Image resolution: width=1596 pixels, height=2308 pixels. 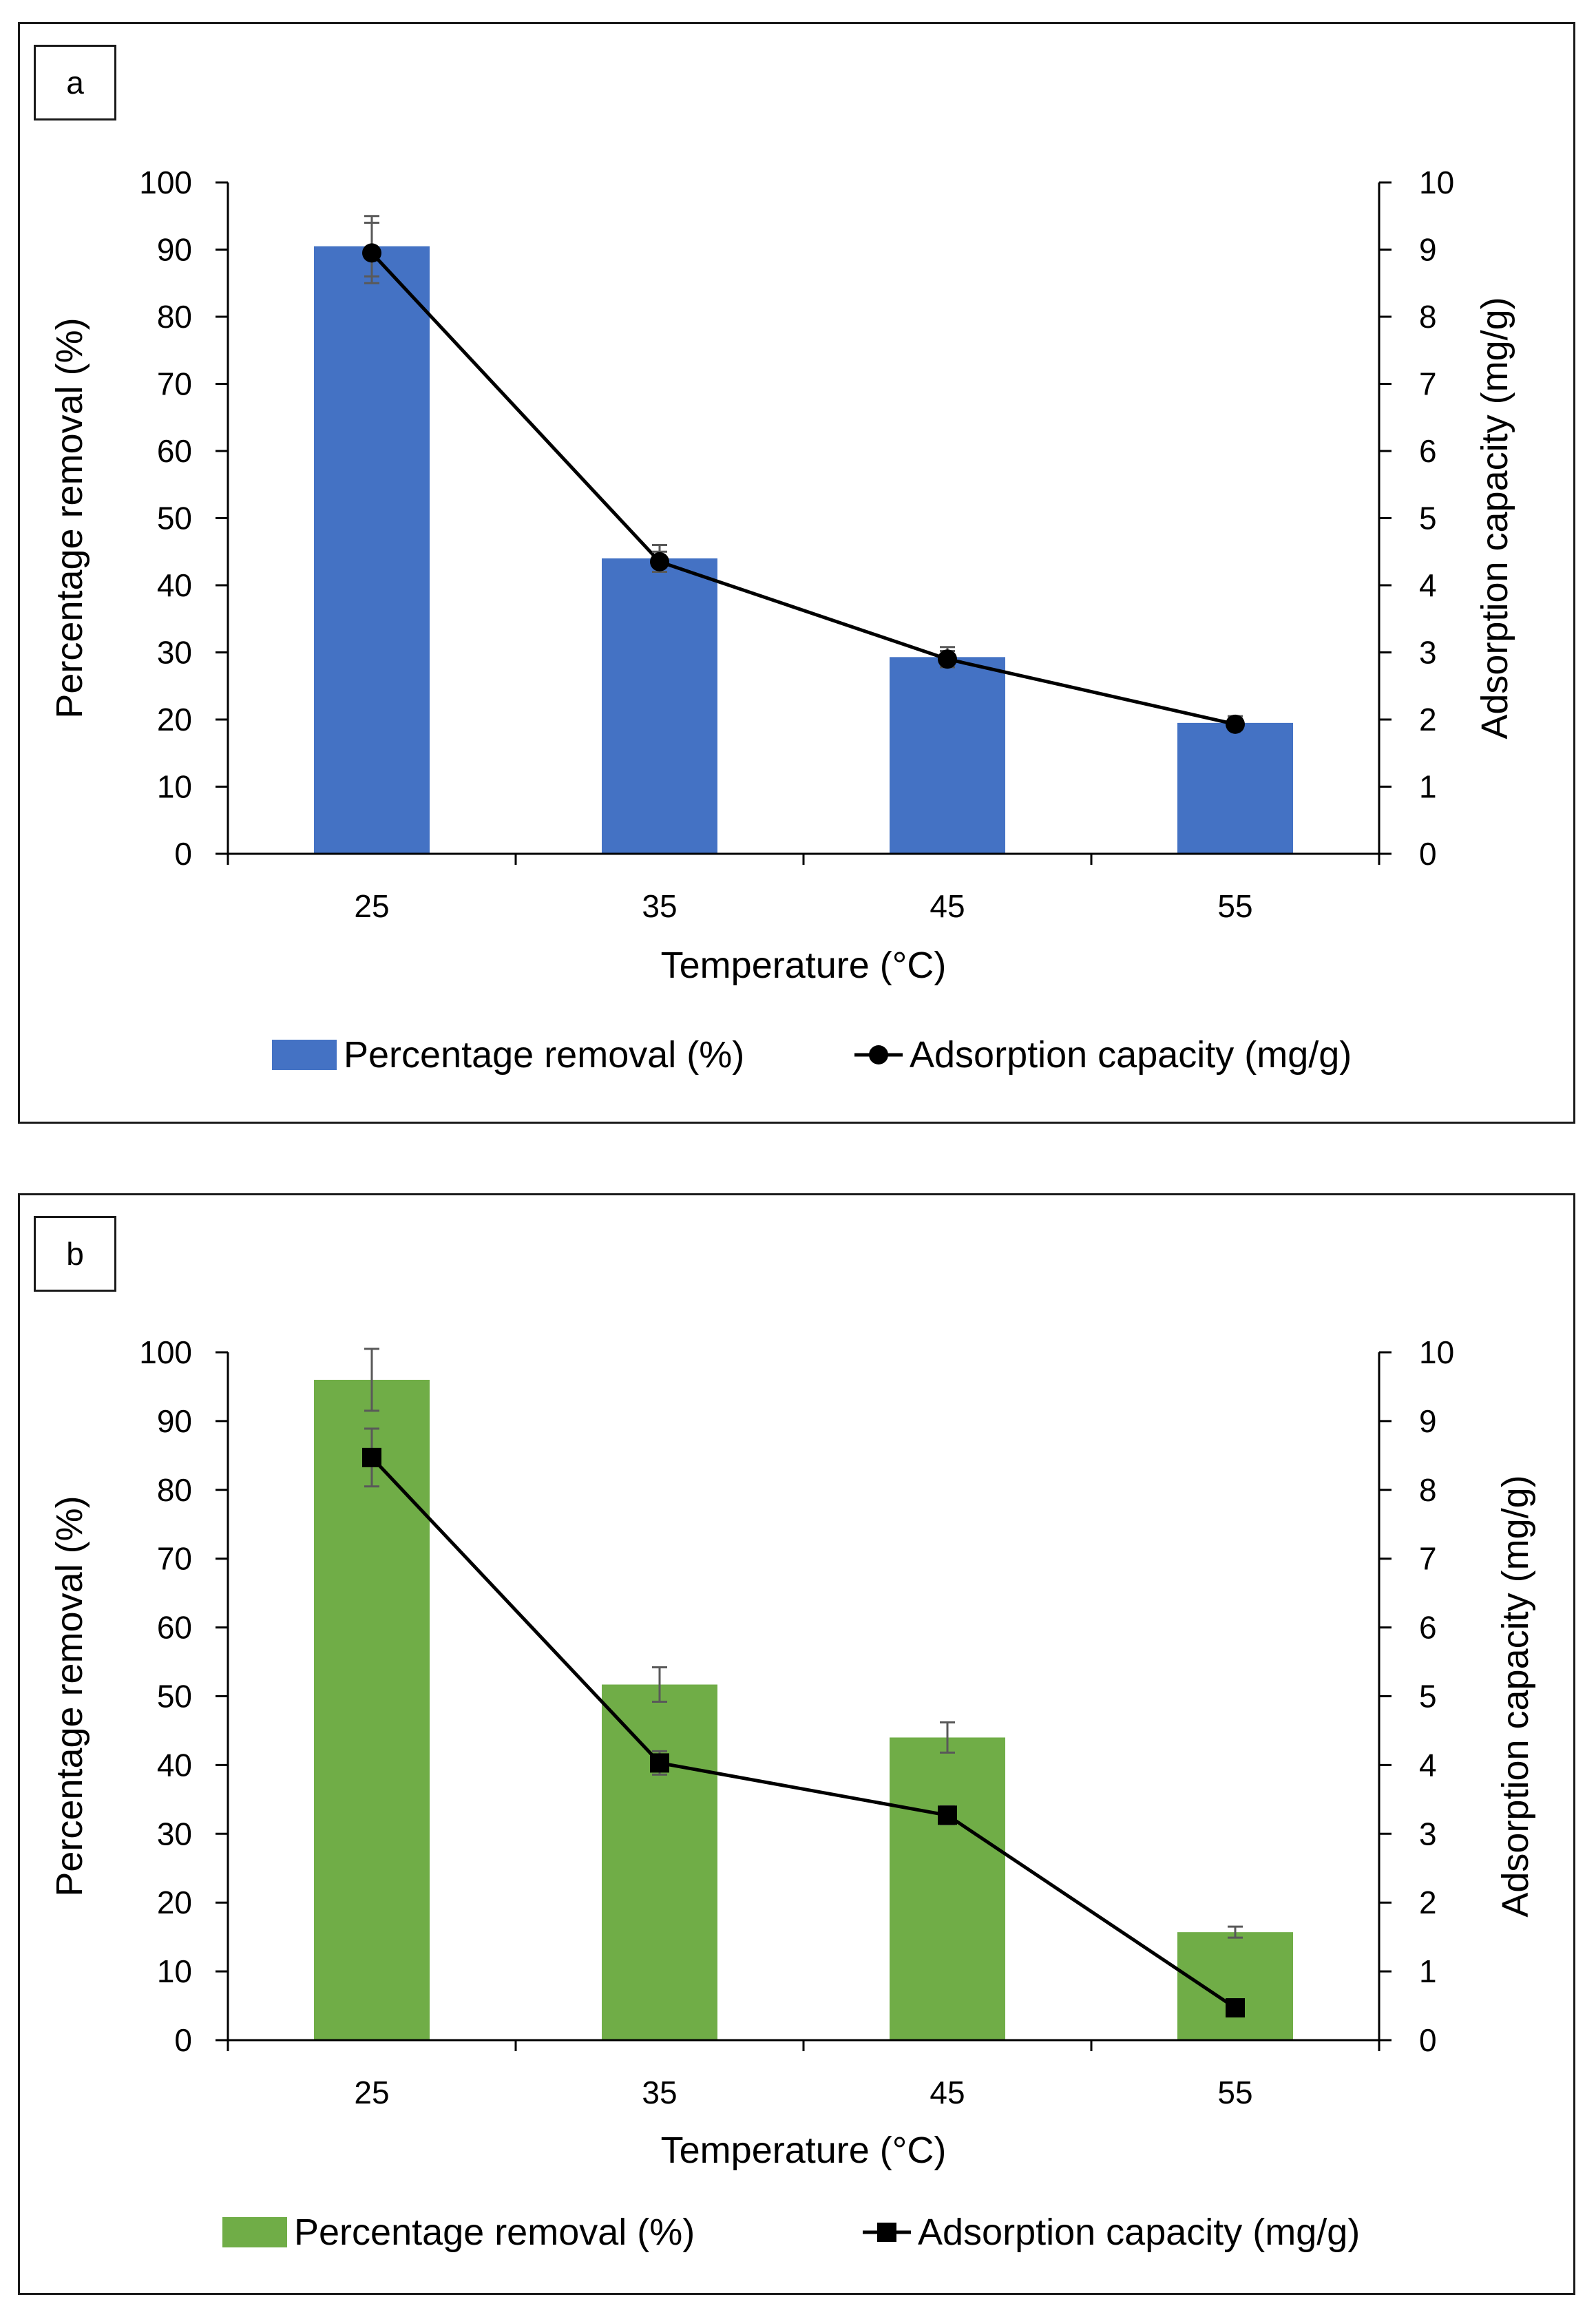 I want to click on legend-marker-circle, so click(x=878, y=1054).